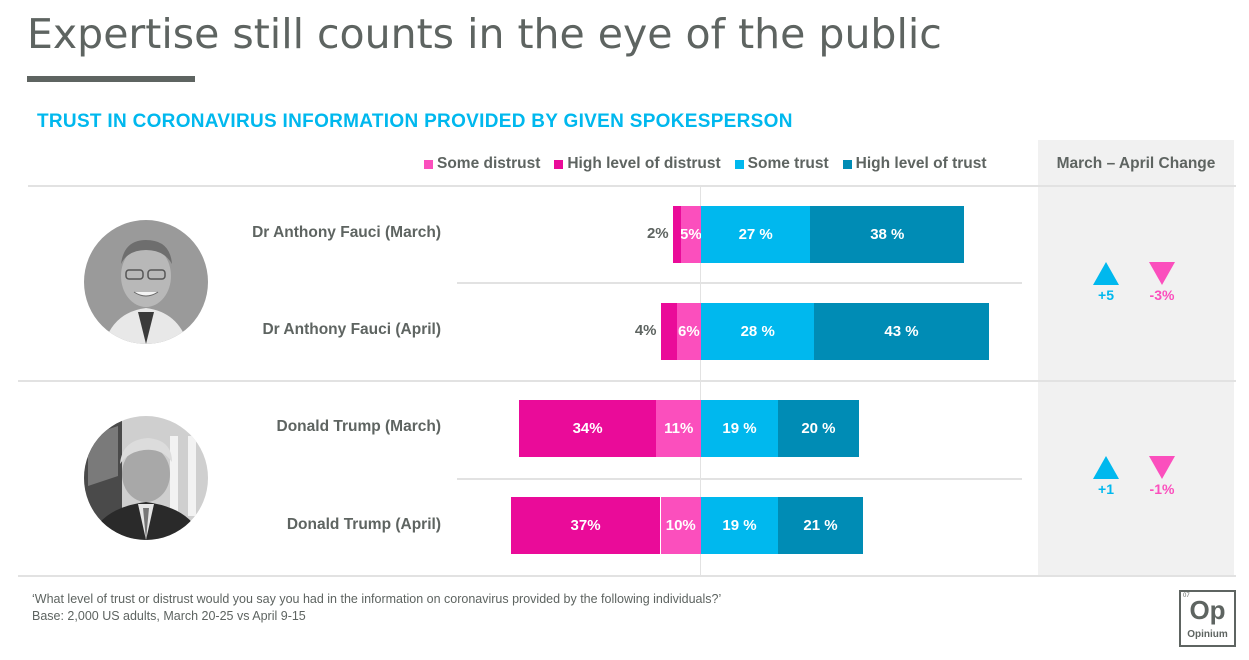 The height and width of the screenshot is (660, 1249). What do you see at coordinates (739, 479) in the screenshot?
I see `divider-trump-rows` at bounding box center [739, 479].